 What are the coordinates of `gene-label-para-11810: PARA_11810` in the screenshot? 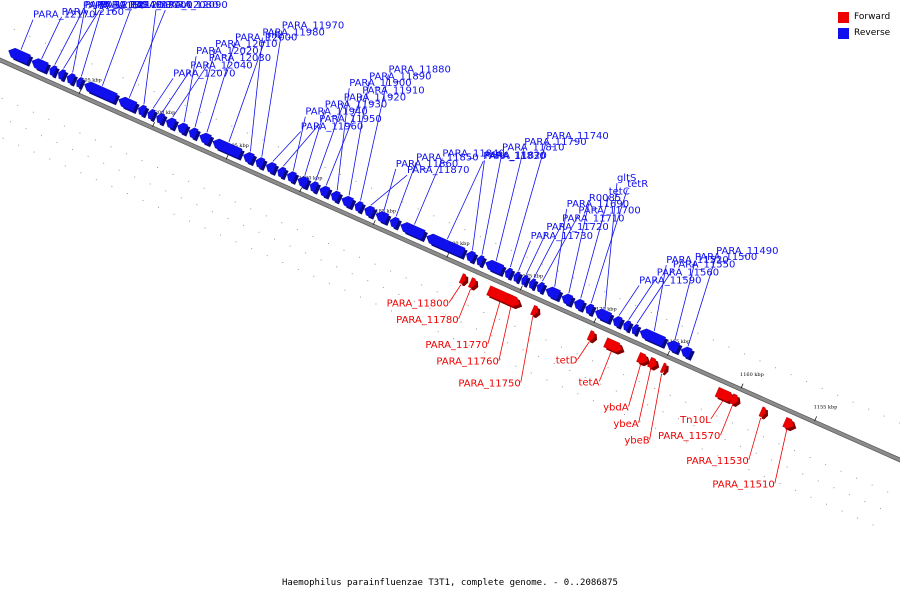 It's located at (533, 148).